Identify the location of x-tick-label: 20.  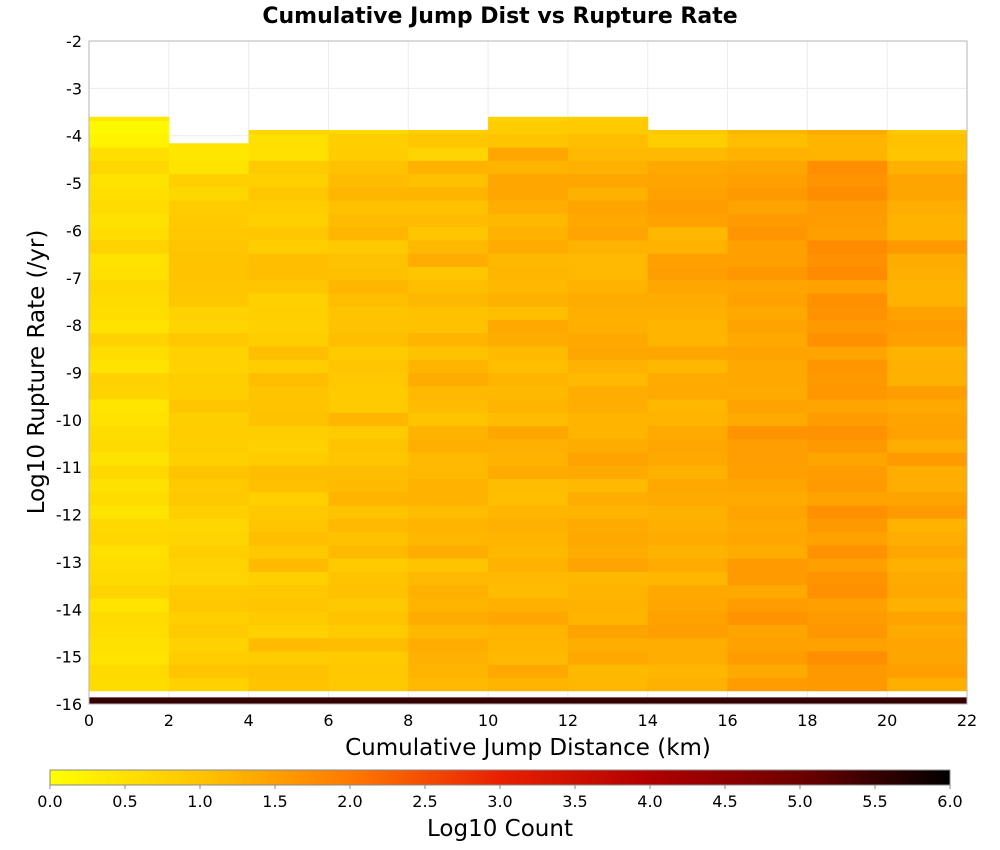
(887, 720).